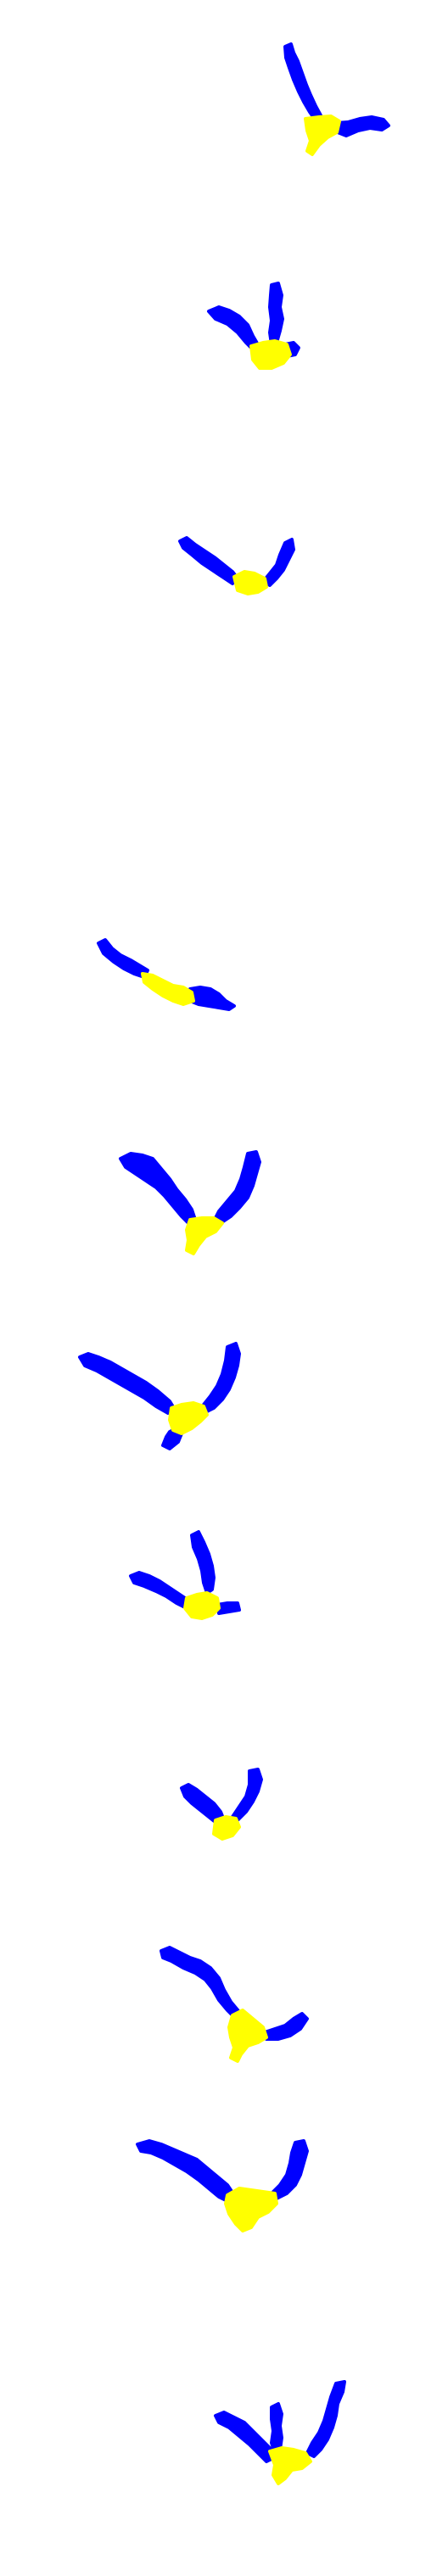 The width and height of the screenshot is (448, 2576). What do you see at coordinates (160, 1590) in the screenshot?
I see `figure-7-branch-left` at bounding box center [160, 1590].